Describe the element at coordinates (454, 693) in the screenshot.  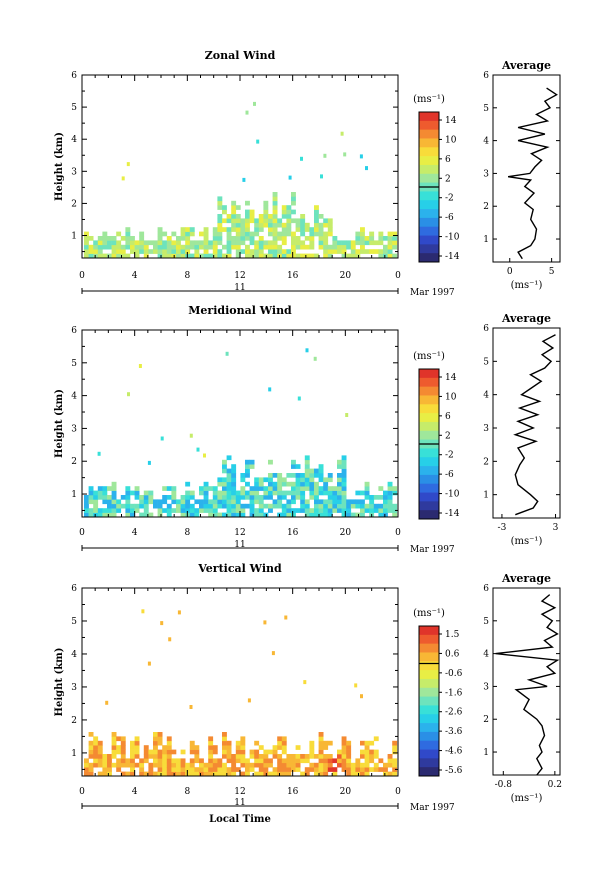
I see `colorbar-tick-label: -1.6` at that location.